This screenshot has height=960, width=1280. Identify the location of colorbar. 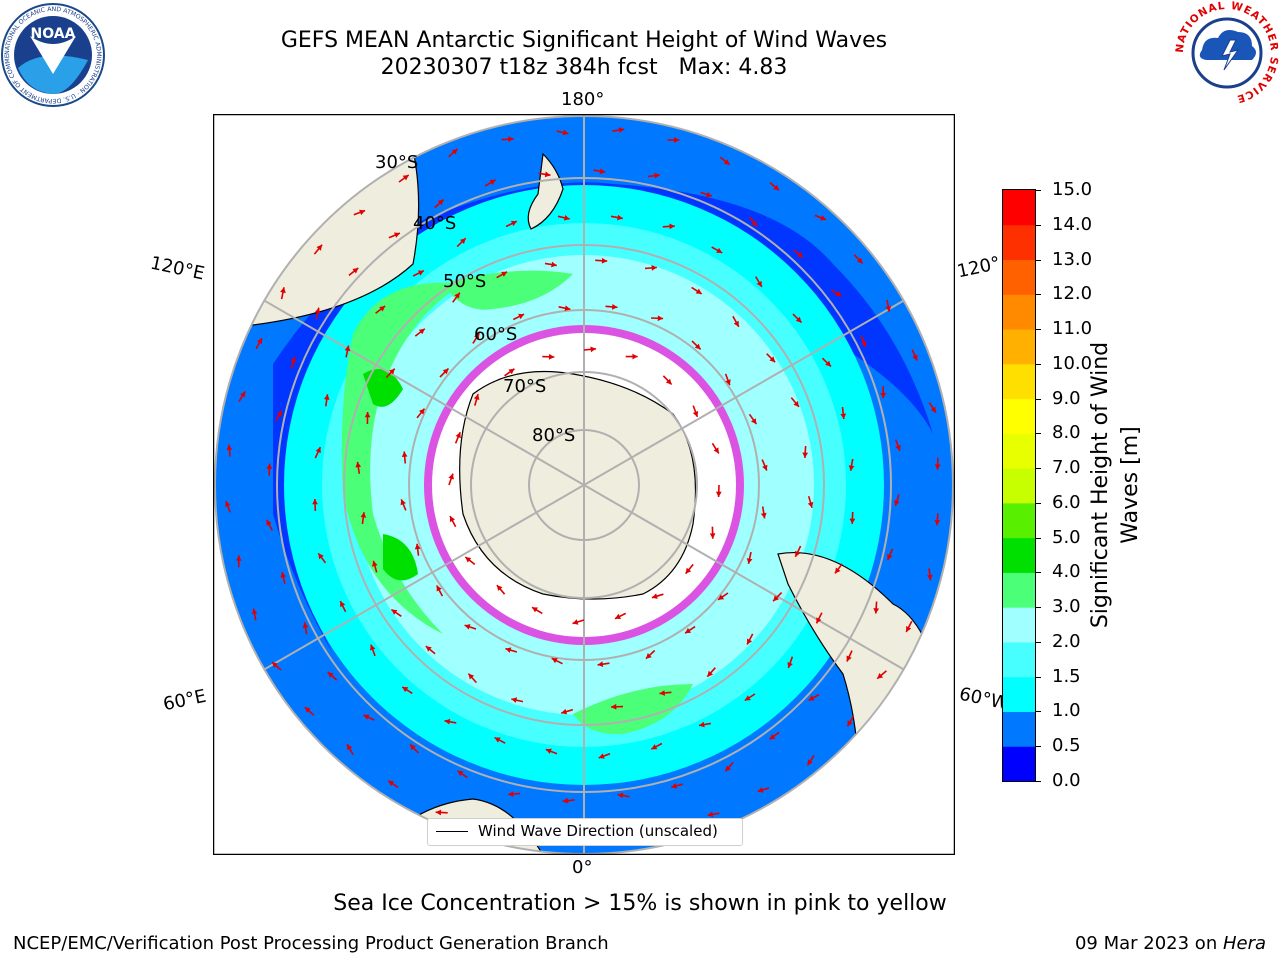
(1019, 485).